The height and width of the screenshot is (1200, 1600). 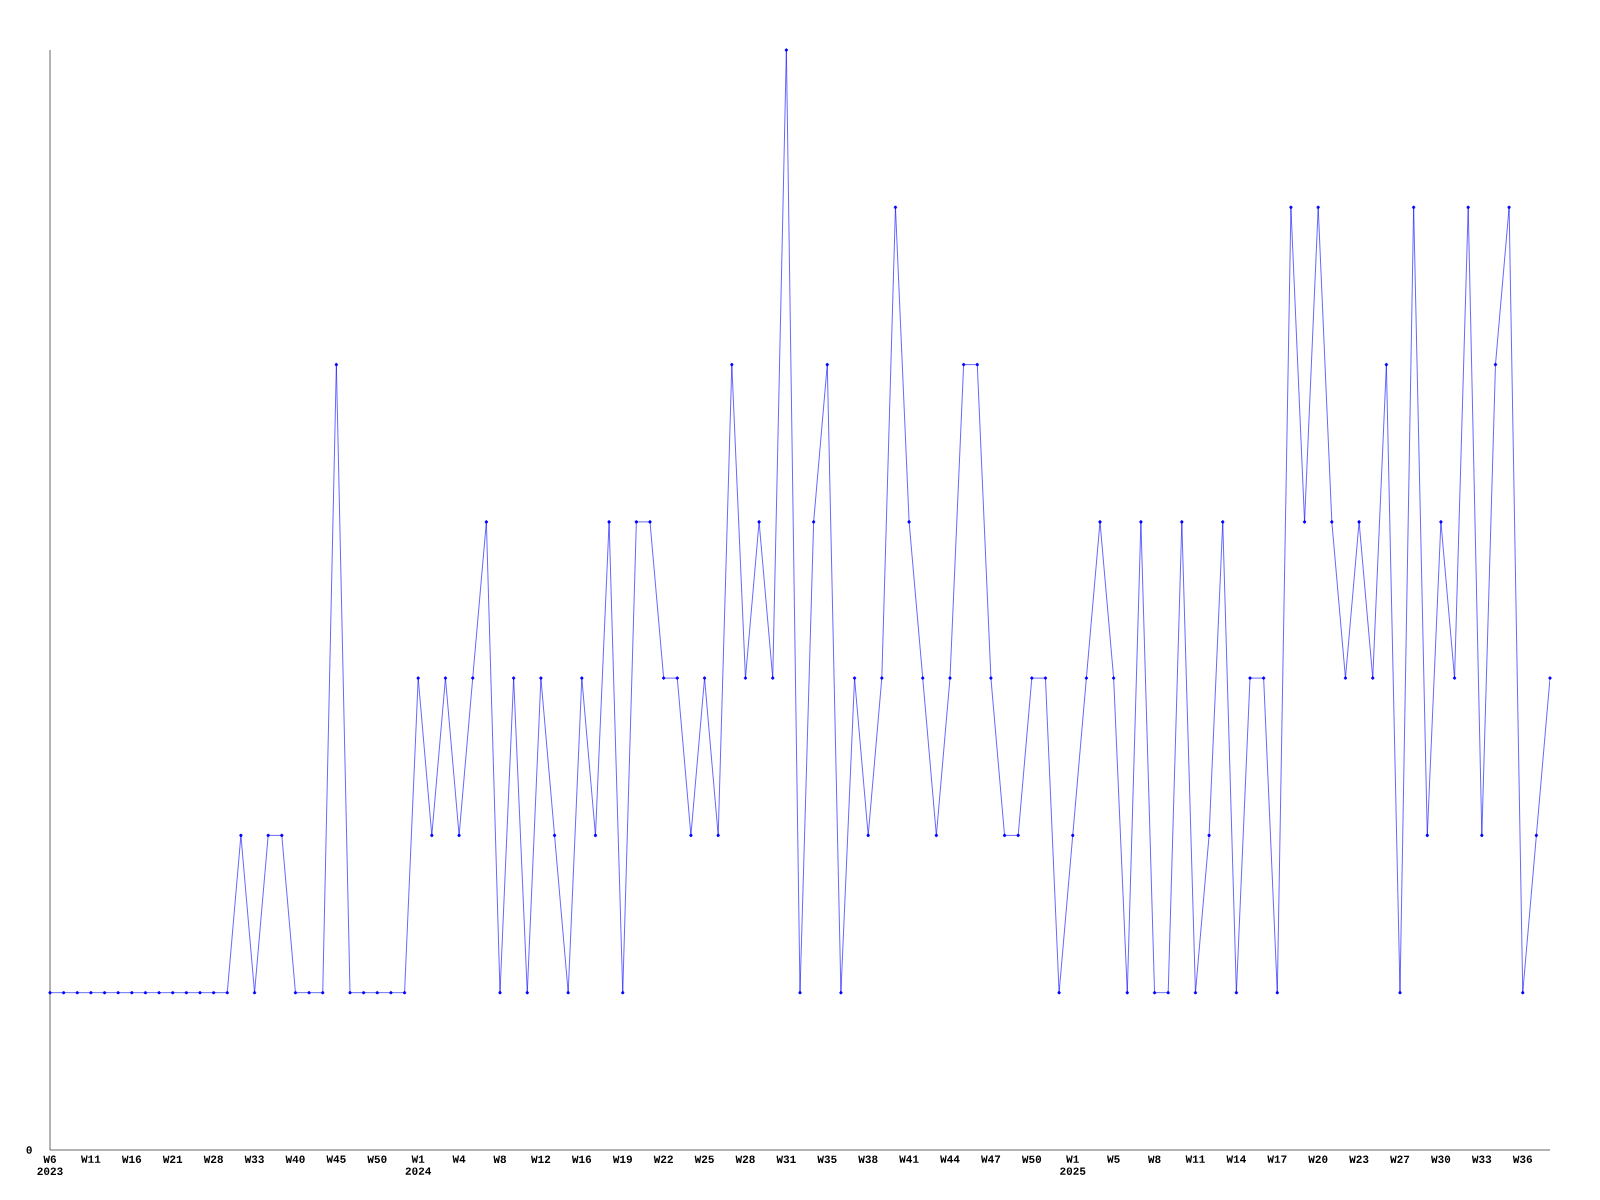 What do you see at coordinates (336, 1159) in the screenshot?
I see `x-tick-label: W45` at bounding box center [336, 1159].